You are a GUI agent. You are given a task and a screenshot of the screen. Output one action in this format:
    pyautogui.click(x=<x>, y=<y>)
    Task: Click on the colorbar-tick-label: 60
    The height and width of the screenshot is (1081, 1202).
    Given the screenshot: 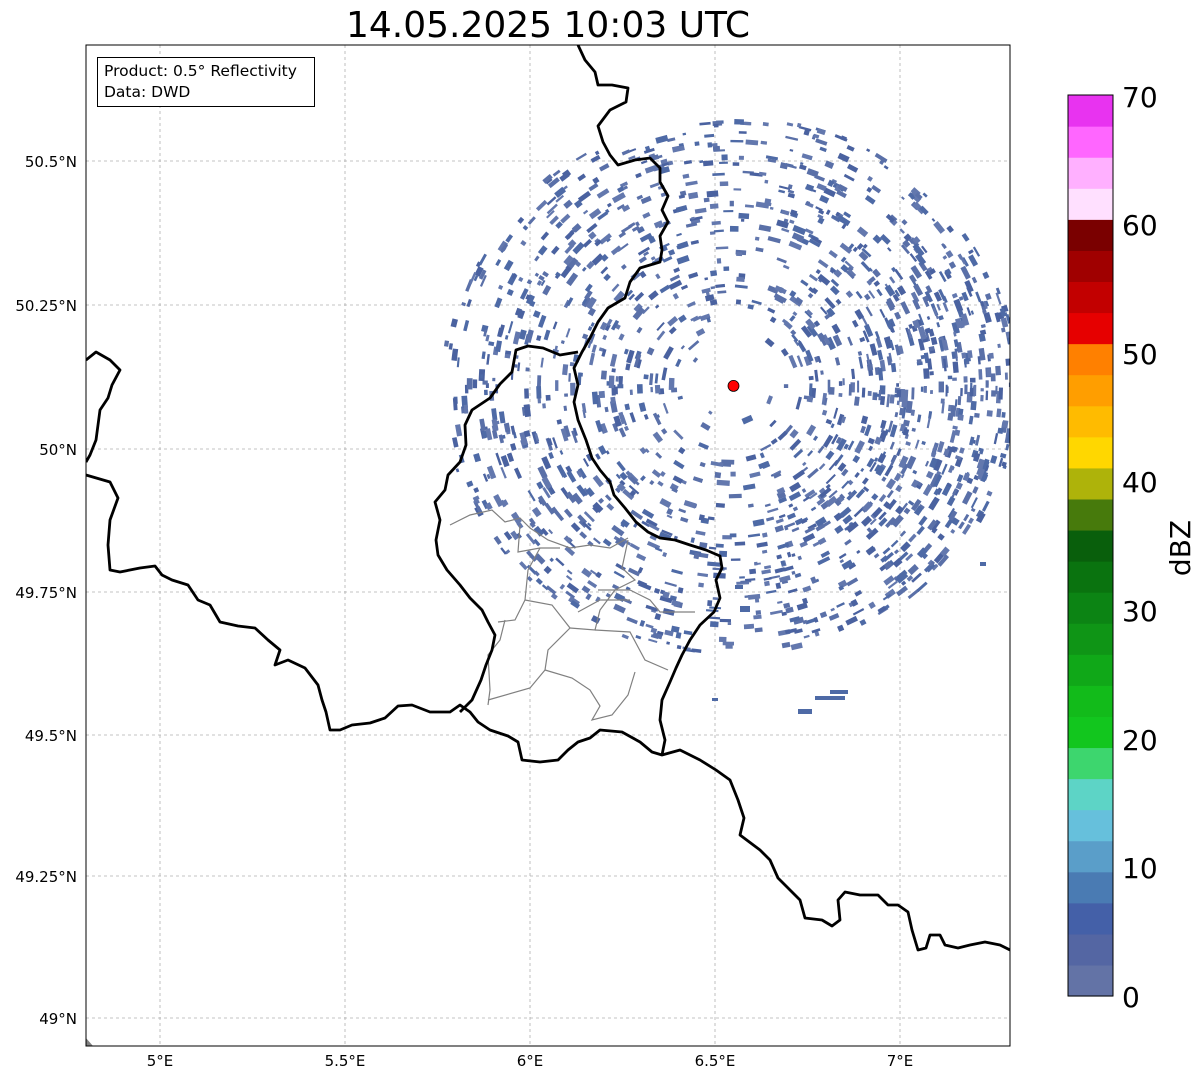 What is the action you would take?
    pyautogui.click(x=1140, y=225)
    